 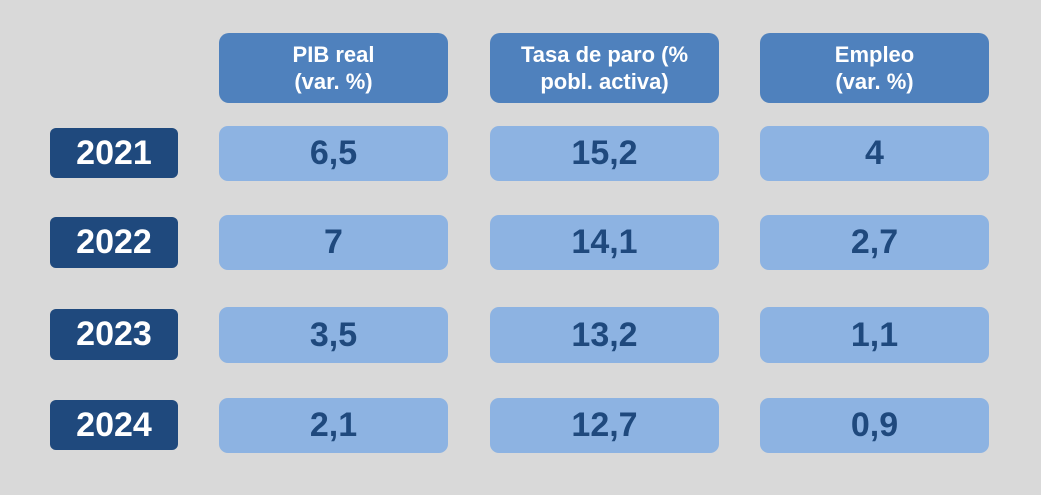 What do you see at coordinates (604, 153) in the screenshot?
I see `value-cell: 15,2` at bounding box center [604, 153].